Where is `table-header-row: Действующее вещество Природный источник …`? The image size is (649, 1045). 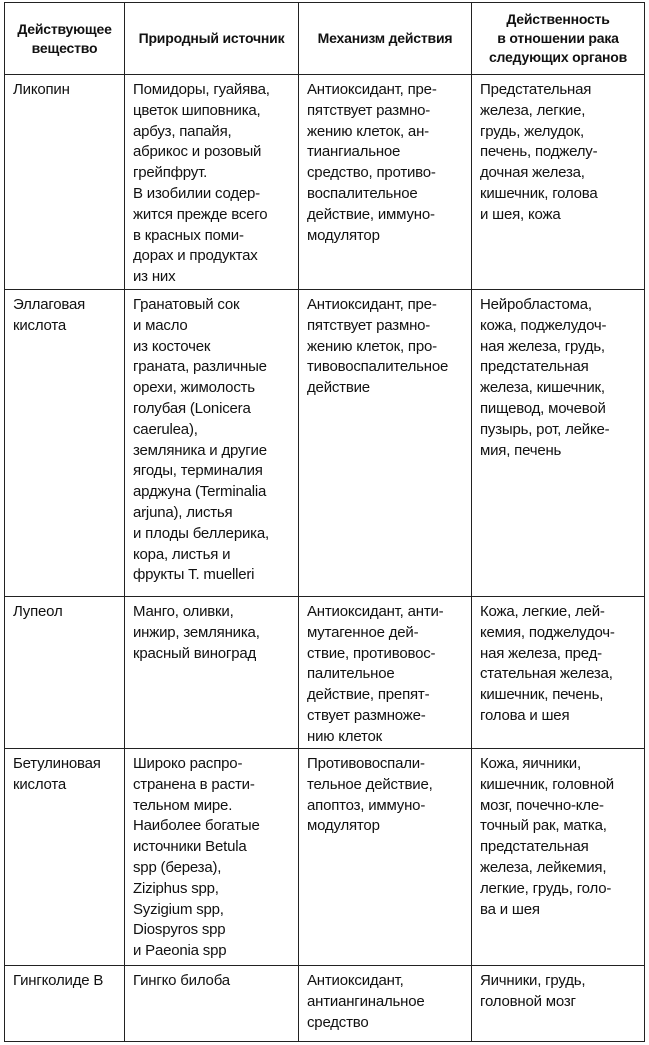
table-header-row: Действующее вещество Природный источник … is located at coordinates (324, 38).